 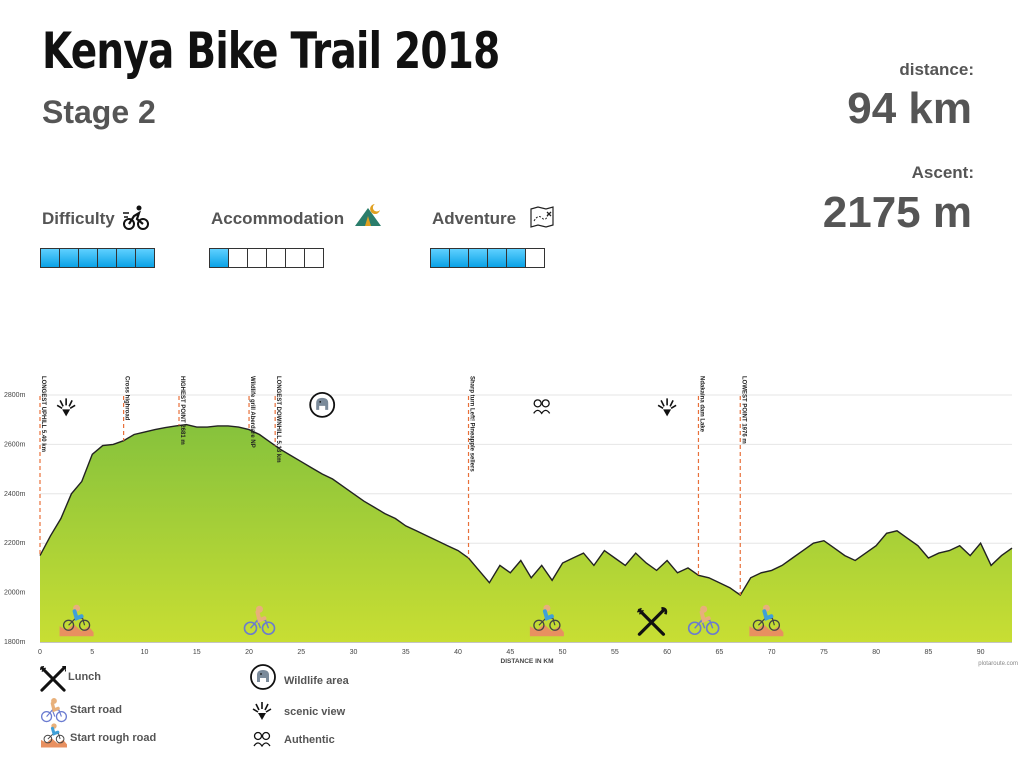 What do you see at coordinates (743, 410) in the screenshot?
I see `annotation-label: LOWEST POINT 1976 m` at bounding box center [743, 410].